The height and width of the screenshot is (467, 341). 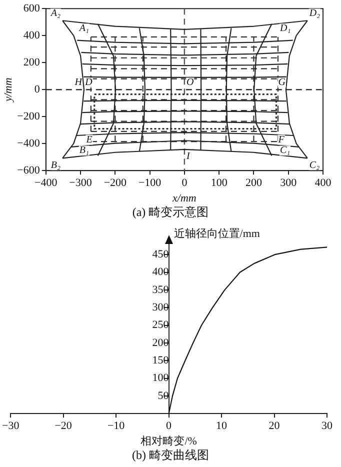 What do you see at coordinates (164, 396) in the screenshot?
I see `y-tick-label: 50` at bounding box center [164, 396].